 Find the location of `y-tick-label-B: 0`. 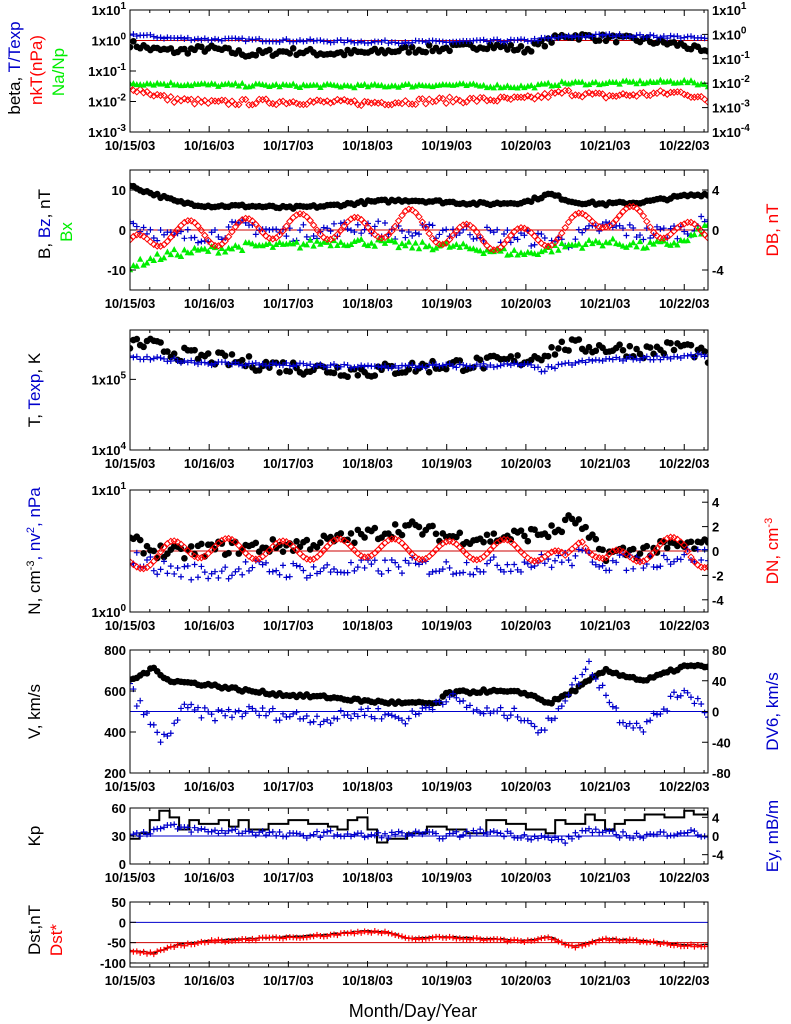

y-tick-label-B: 0 is located at coordinates (122, 230).